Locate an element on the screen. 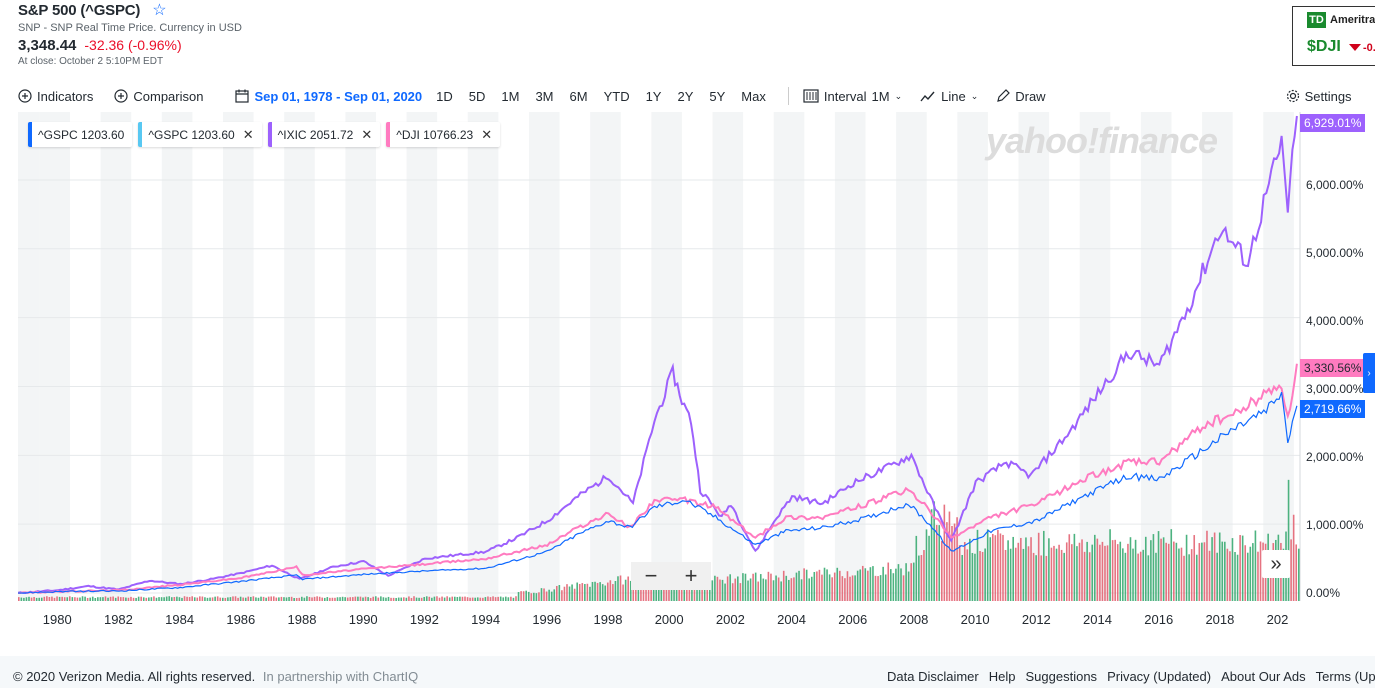 Image resolution: width=1375 pixels, height=688 pixels. toolbar-divider is located at coordinates (788, 96).